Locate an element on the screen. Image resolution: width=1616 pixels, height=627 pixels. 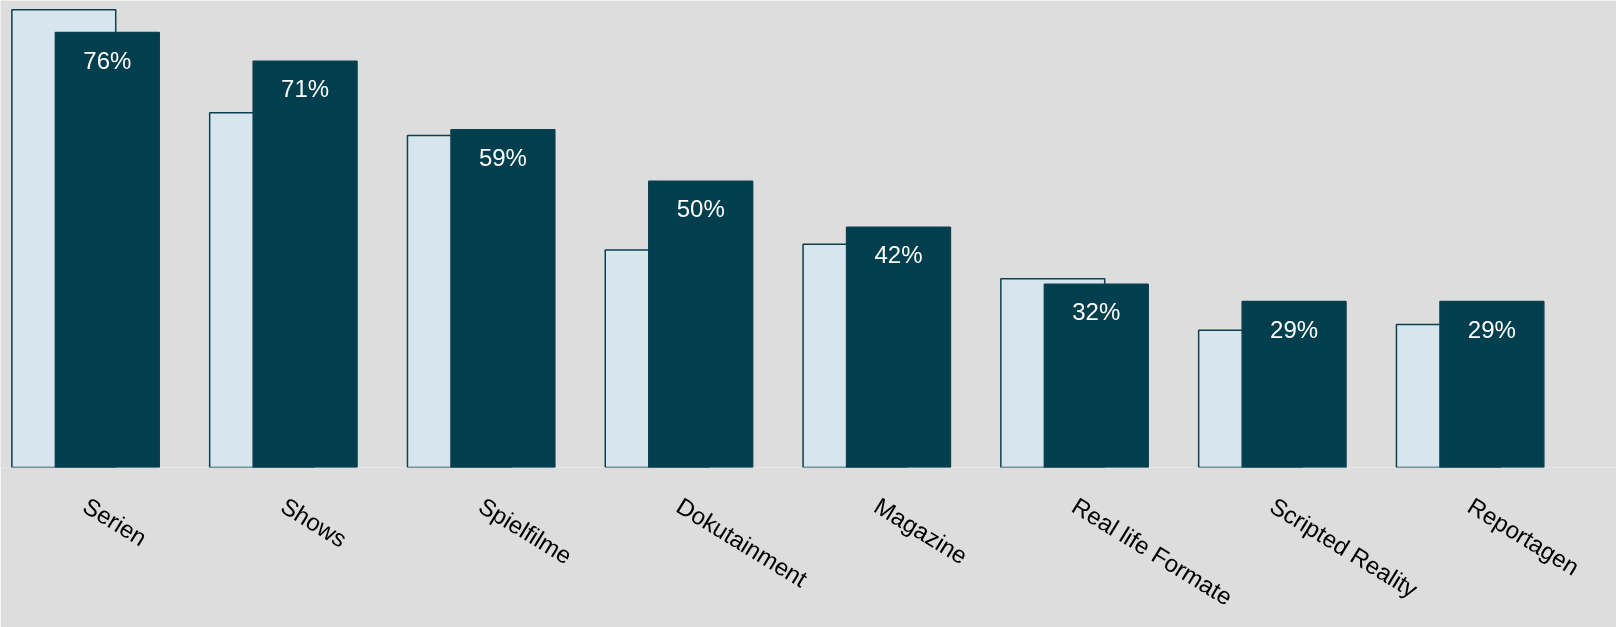
data-label: 42% is located at coordinates (898, 255).